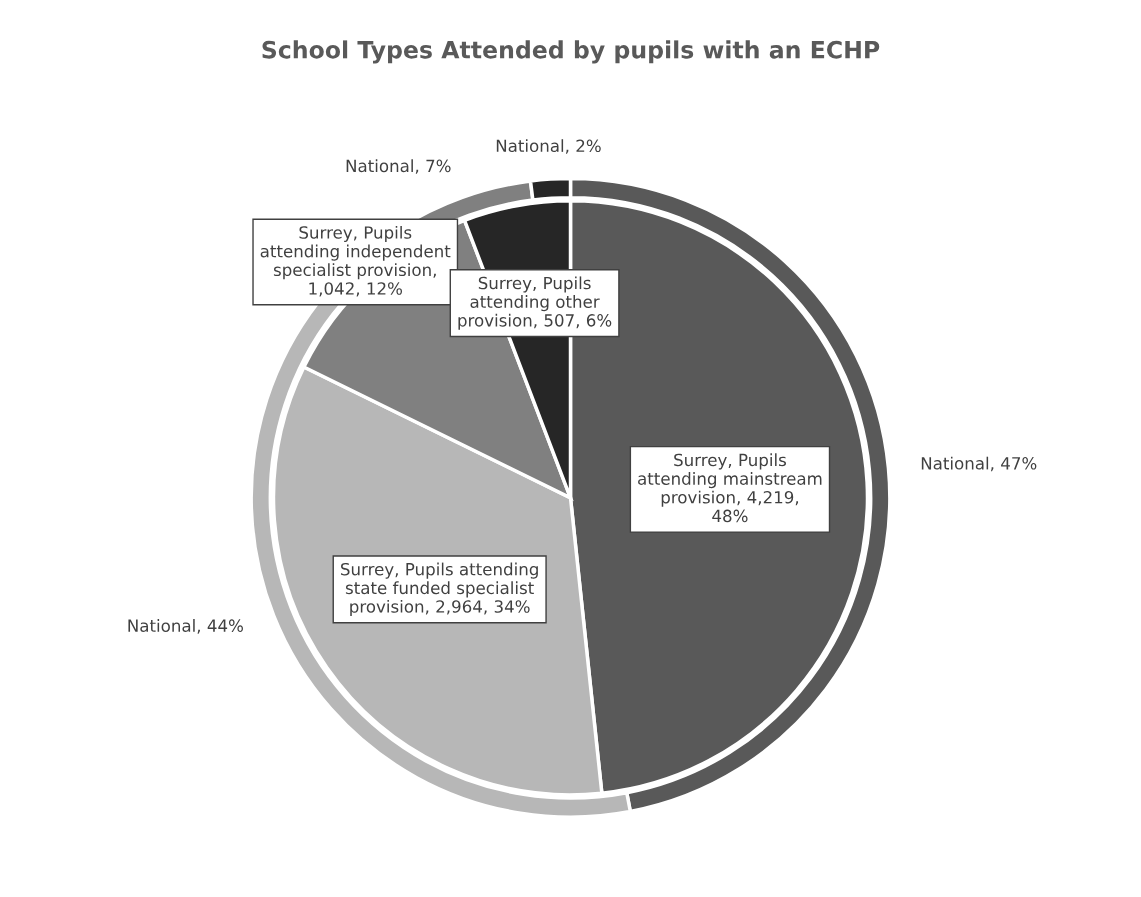 This screenshot has height=897, width=1141. What do you see at coordinates (355, 261) in the screenshot?
I see `data-label: Surrey, Pupils attending independent specialist provision, 1,042, 12%` at bounding box center [355, 261].